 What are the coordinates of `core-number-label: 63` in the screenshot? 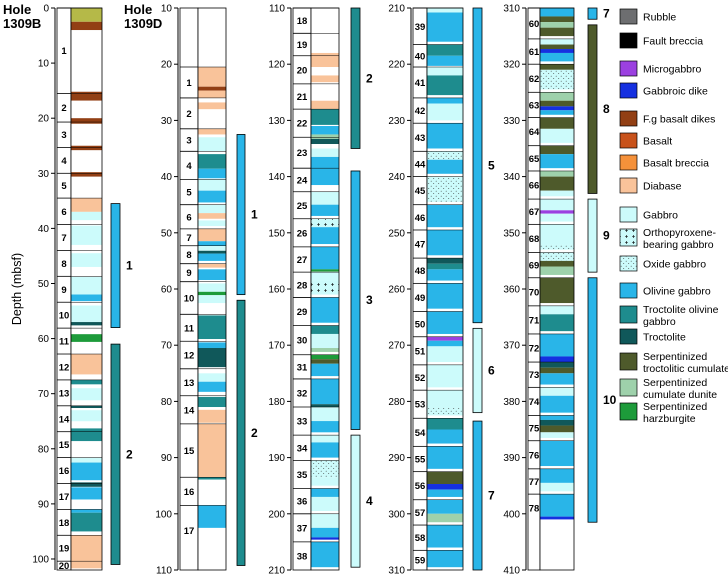 It's located at (534, 105).